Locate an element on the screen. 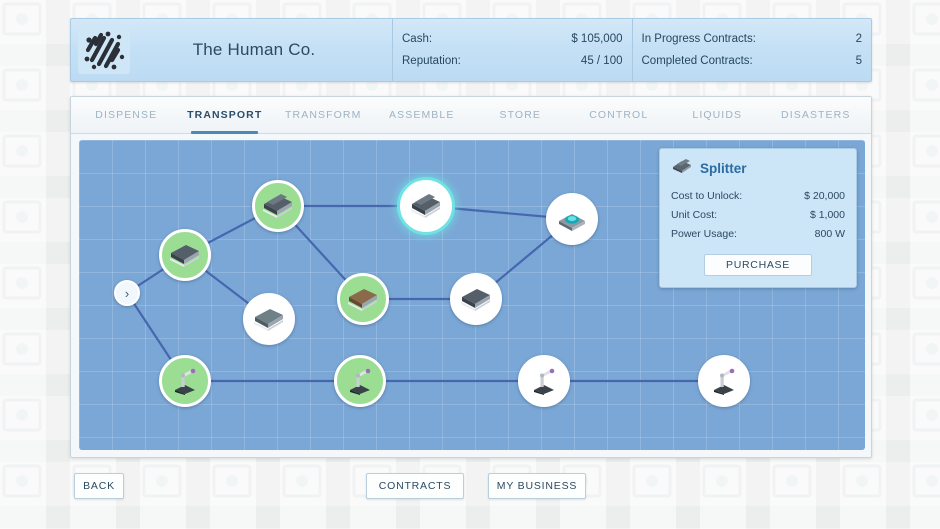 This screenshot has height=529, width=940. stat-completed-contracts: Completed Contracts: 5 is located at coordinates (752, 61).